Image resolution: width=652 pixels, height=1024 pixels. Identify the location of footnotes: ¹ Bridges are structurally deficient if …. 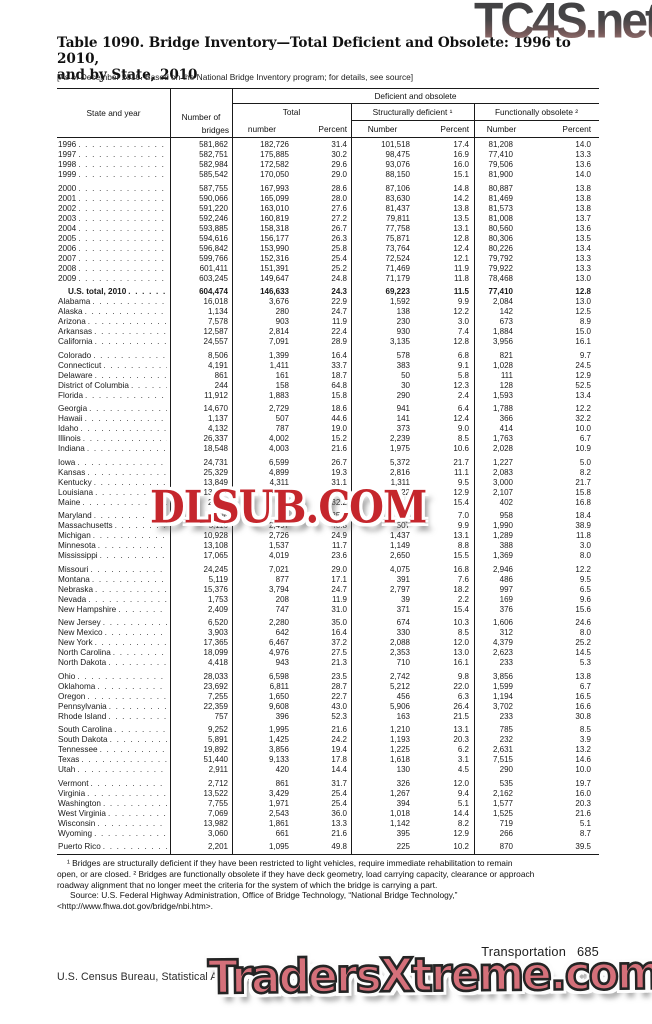
(328, 885).